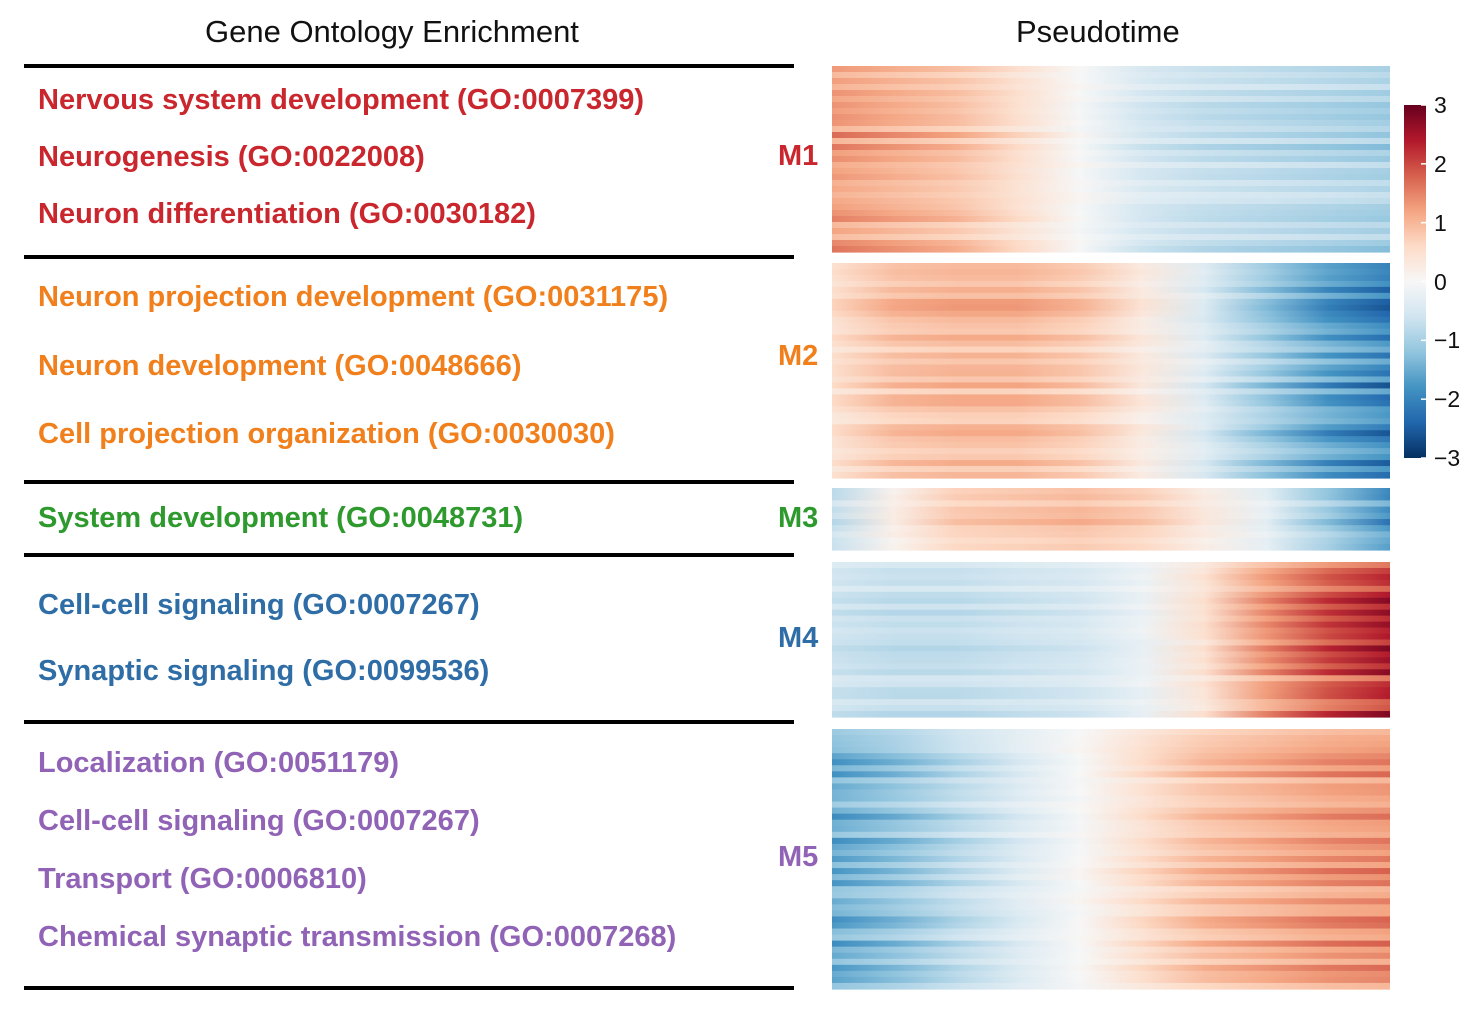  Describe the element at coordinates (798, 356) in the screenshot. I see `module-label: M2` at that location.